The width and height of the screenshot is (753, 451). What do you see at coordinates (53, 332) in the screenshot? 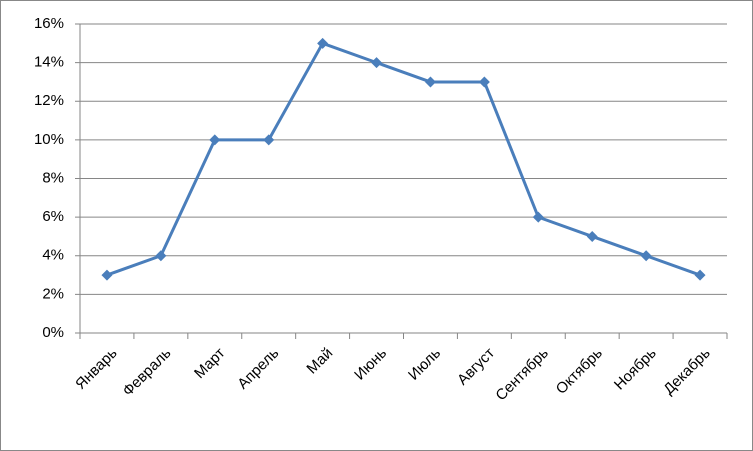
I see `y-tick-label: 0%` at bounding box center [53, 332].